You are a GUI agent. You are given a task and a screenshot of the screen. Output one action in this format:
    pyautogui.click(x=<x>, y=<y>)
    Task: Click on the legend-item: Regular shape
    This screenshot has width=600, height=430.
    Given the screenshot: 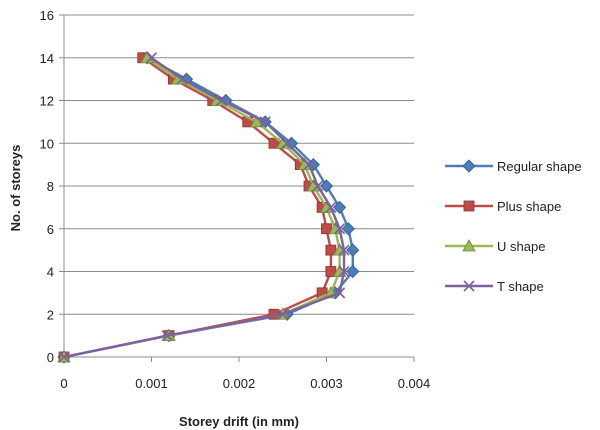 What is the action you would take?
    pyautogui.click(x=513, y=166)
    